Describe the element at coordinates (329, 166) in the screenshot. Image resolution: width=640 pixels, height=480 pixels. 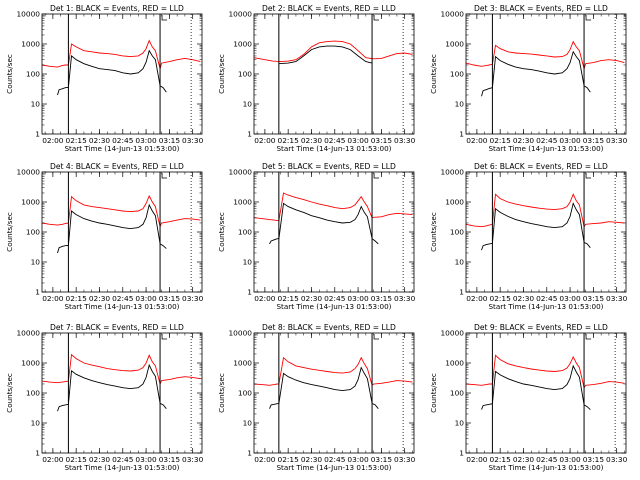
I see `panel-title: Det 5: BLACK = Events, RED = LLD` at that location.